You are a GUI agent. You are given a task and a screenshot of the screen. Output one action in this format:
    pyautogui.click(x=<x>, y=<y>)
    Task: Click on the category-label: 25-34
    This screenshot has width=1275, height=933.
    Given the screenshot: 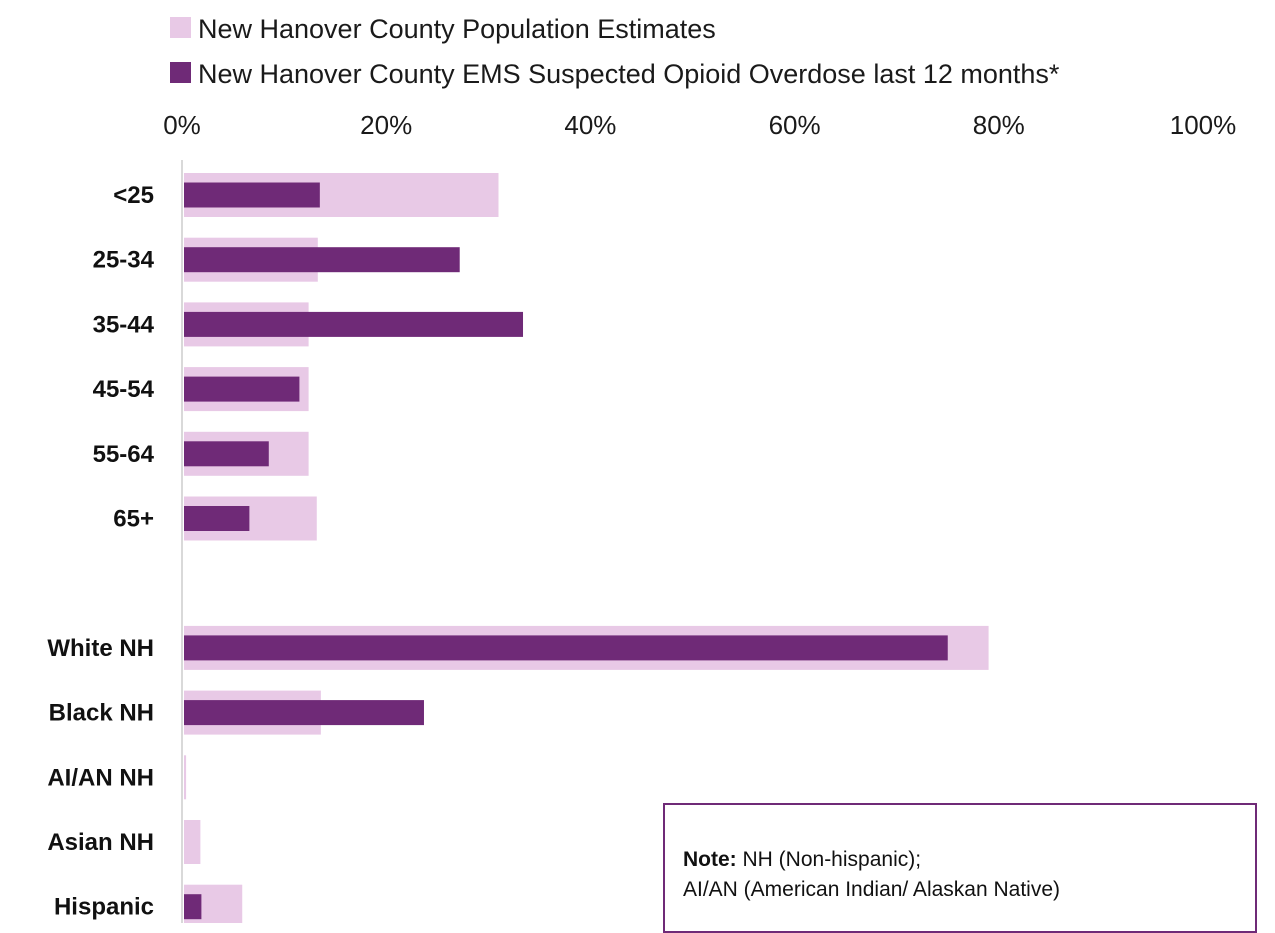 What is the action you would take?
    pyautogui.click(x=124, y=260)
    